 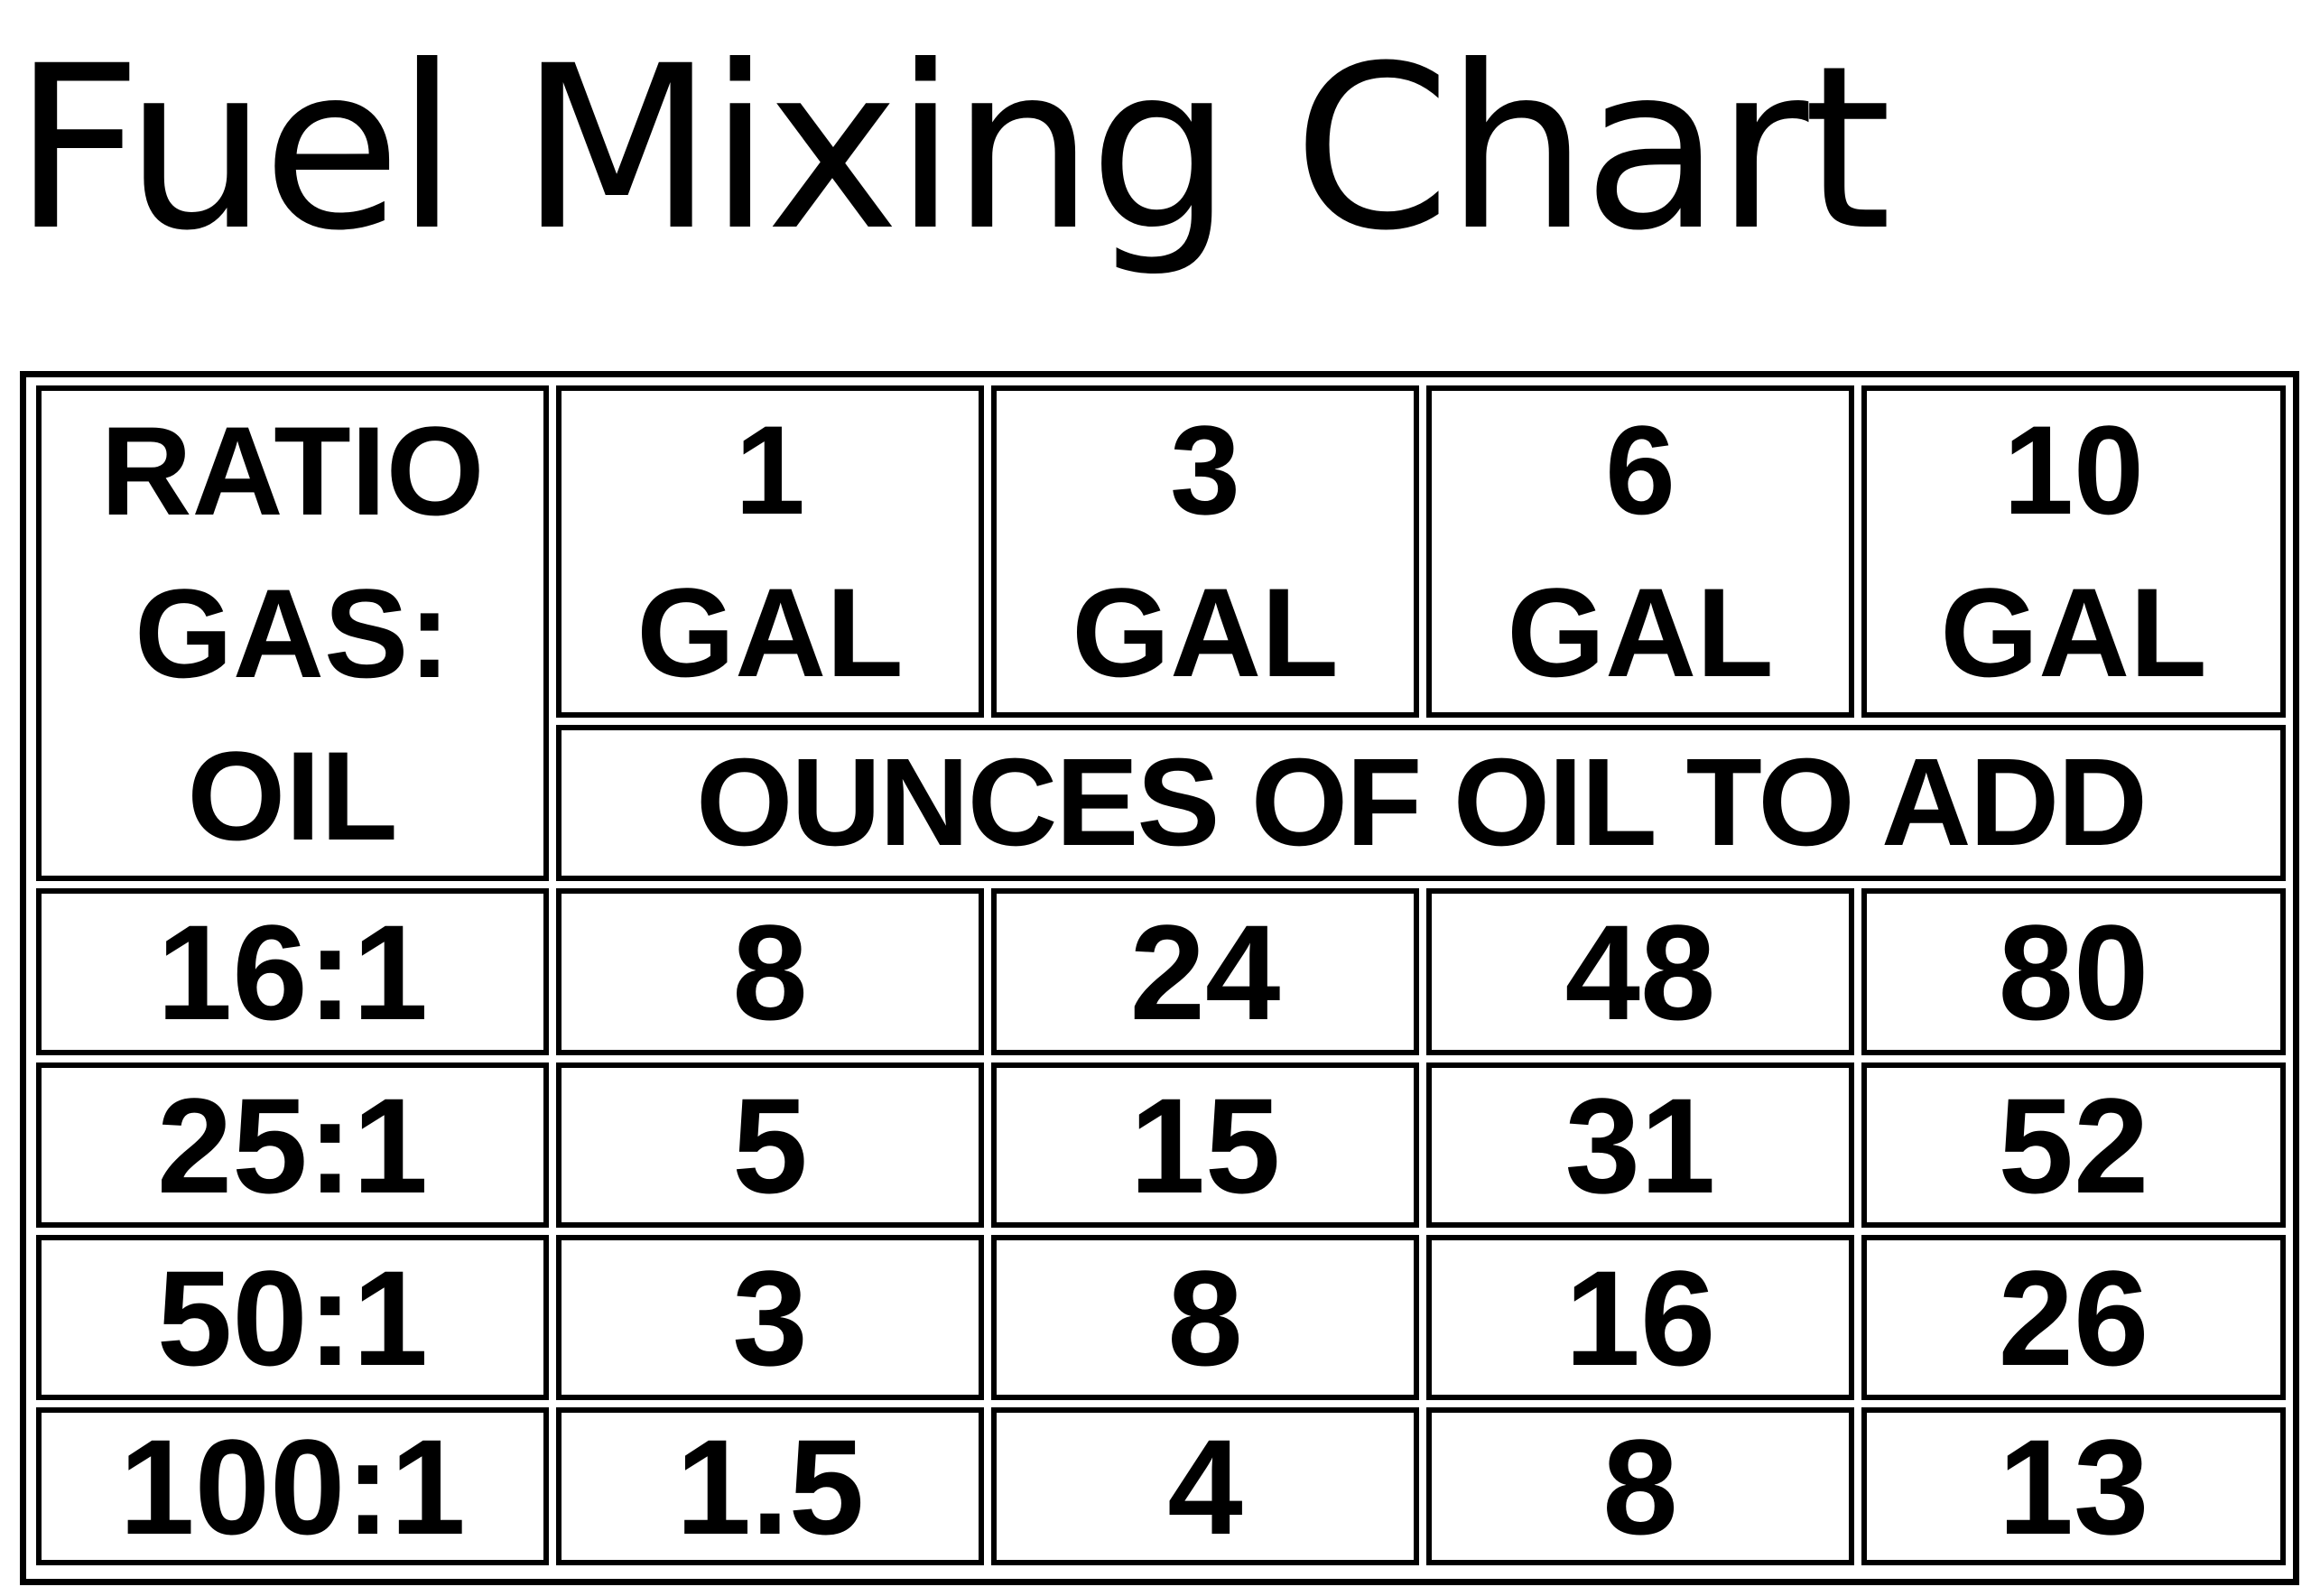 I want to click on table-cell: 52, so click(x=2073, y=1145).